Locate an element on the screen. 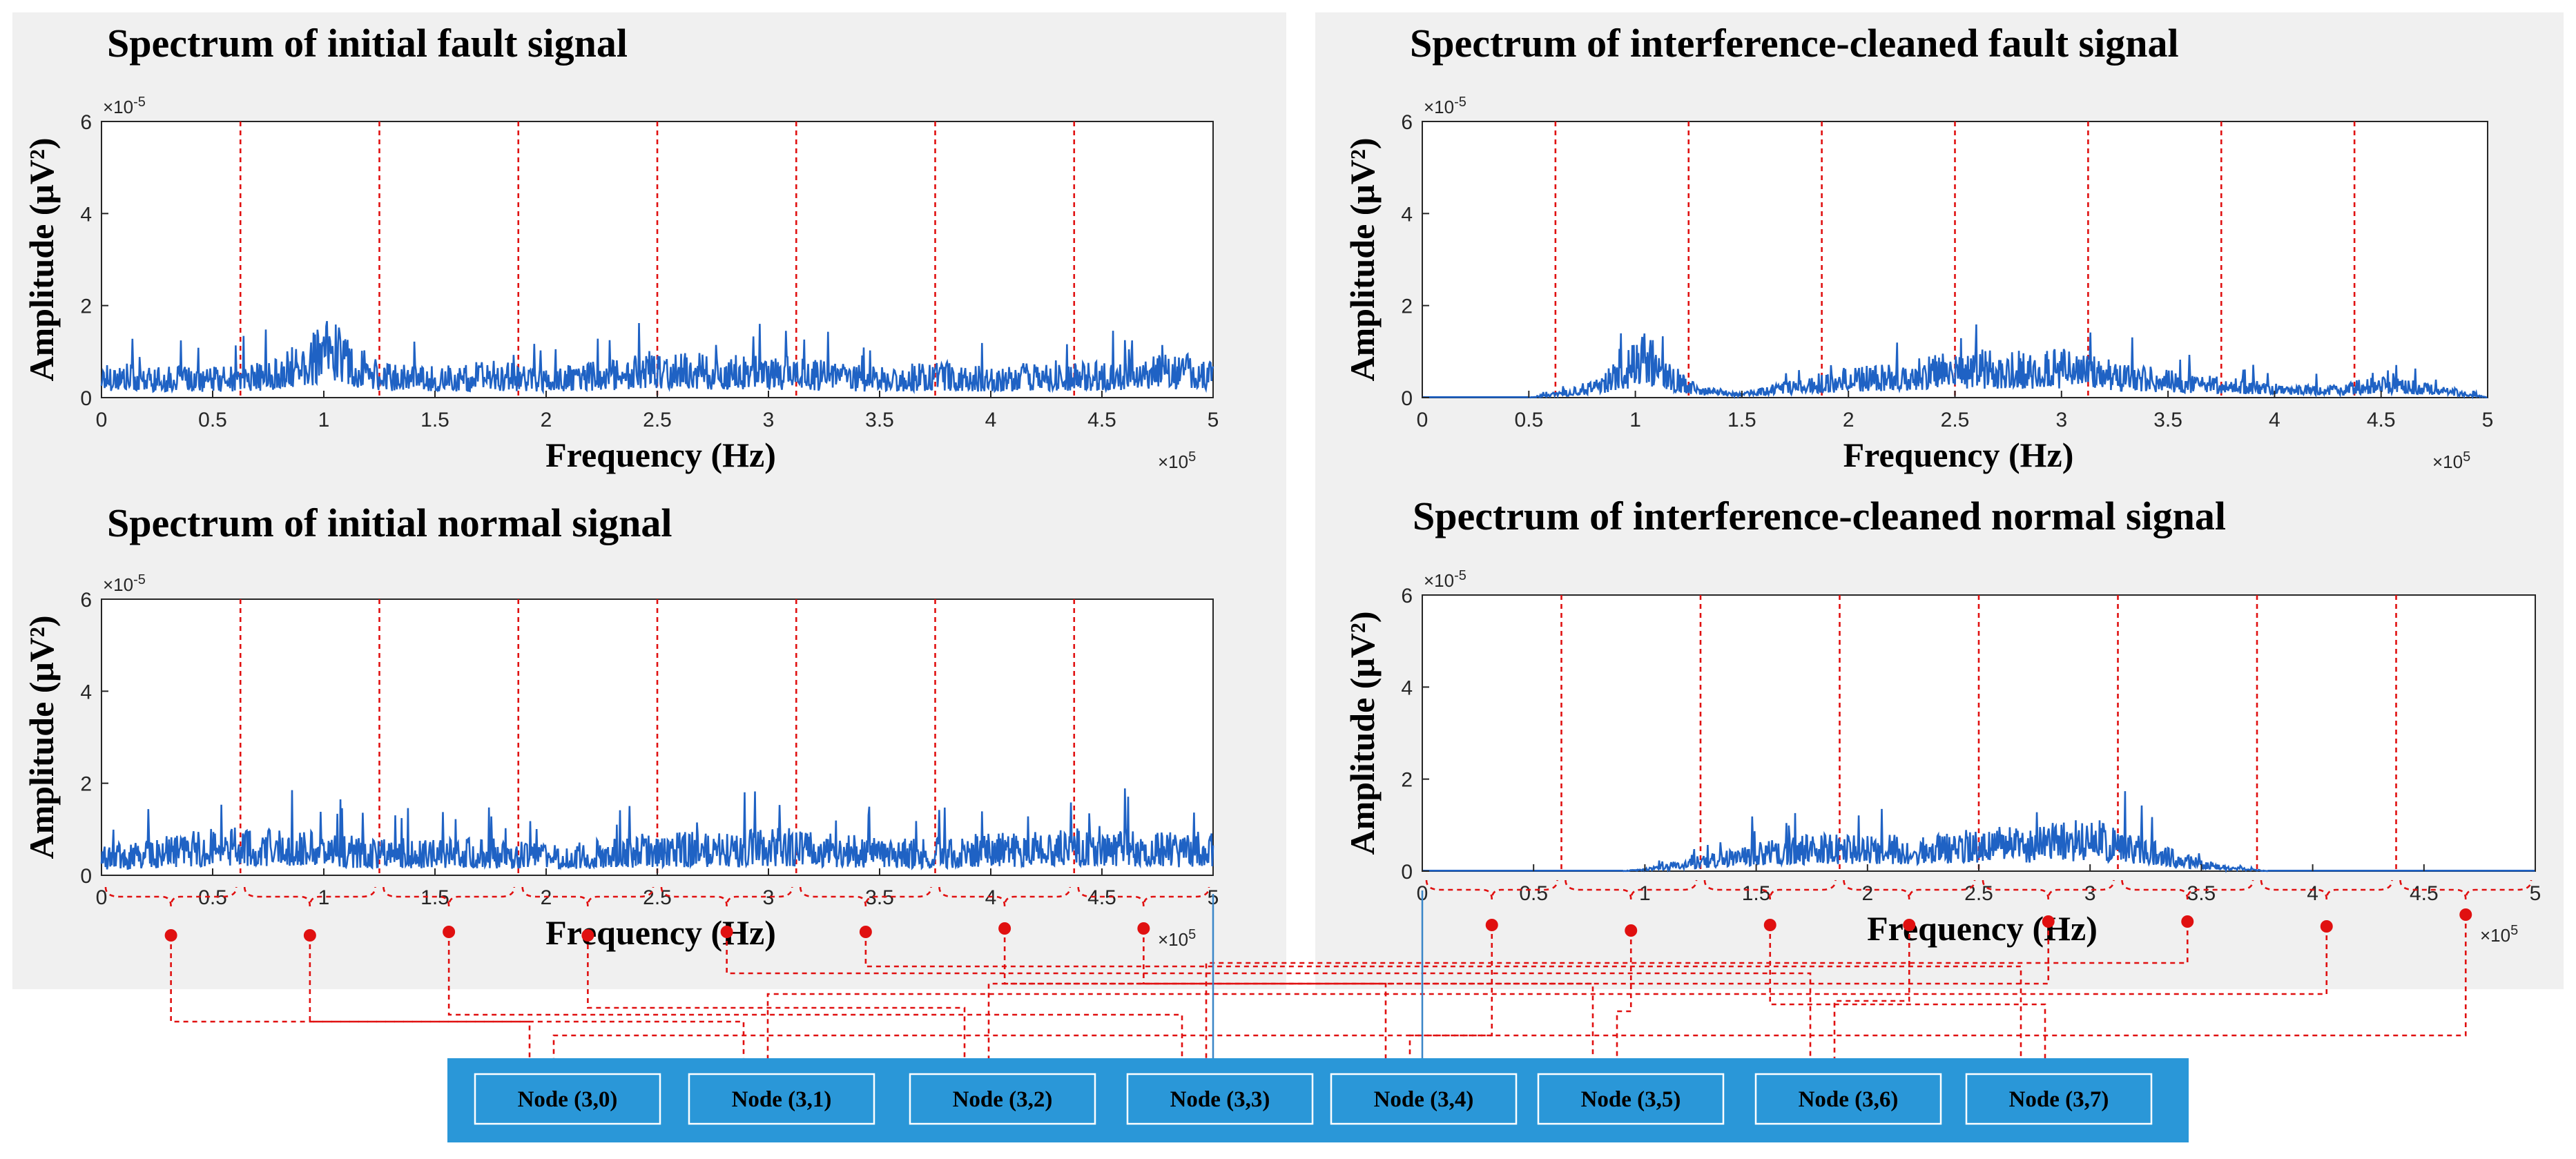 This screenshot has height=1159, width=2576. chart-title: Spectrum of initial normal signal is located at coordinates (389, 522).